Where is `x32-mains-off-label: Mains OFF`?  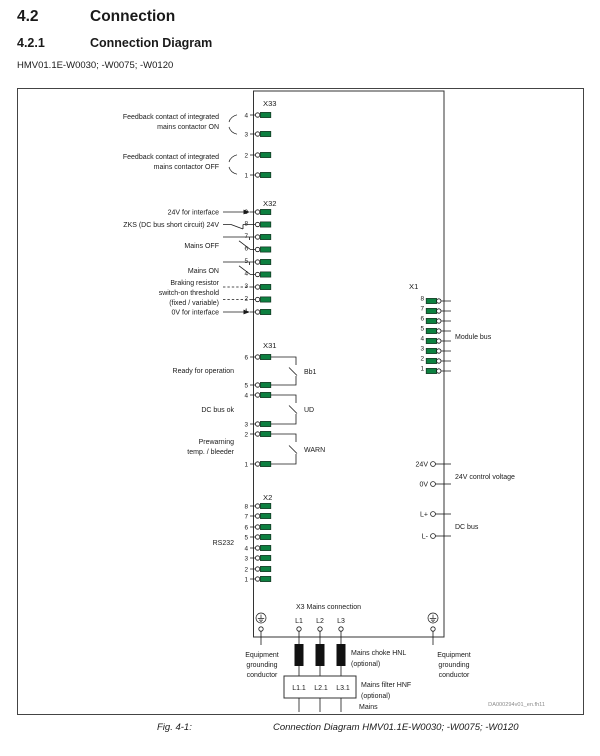
x32-mains-off-label: Mains OFF is located at coordinates (201, 246).